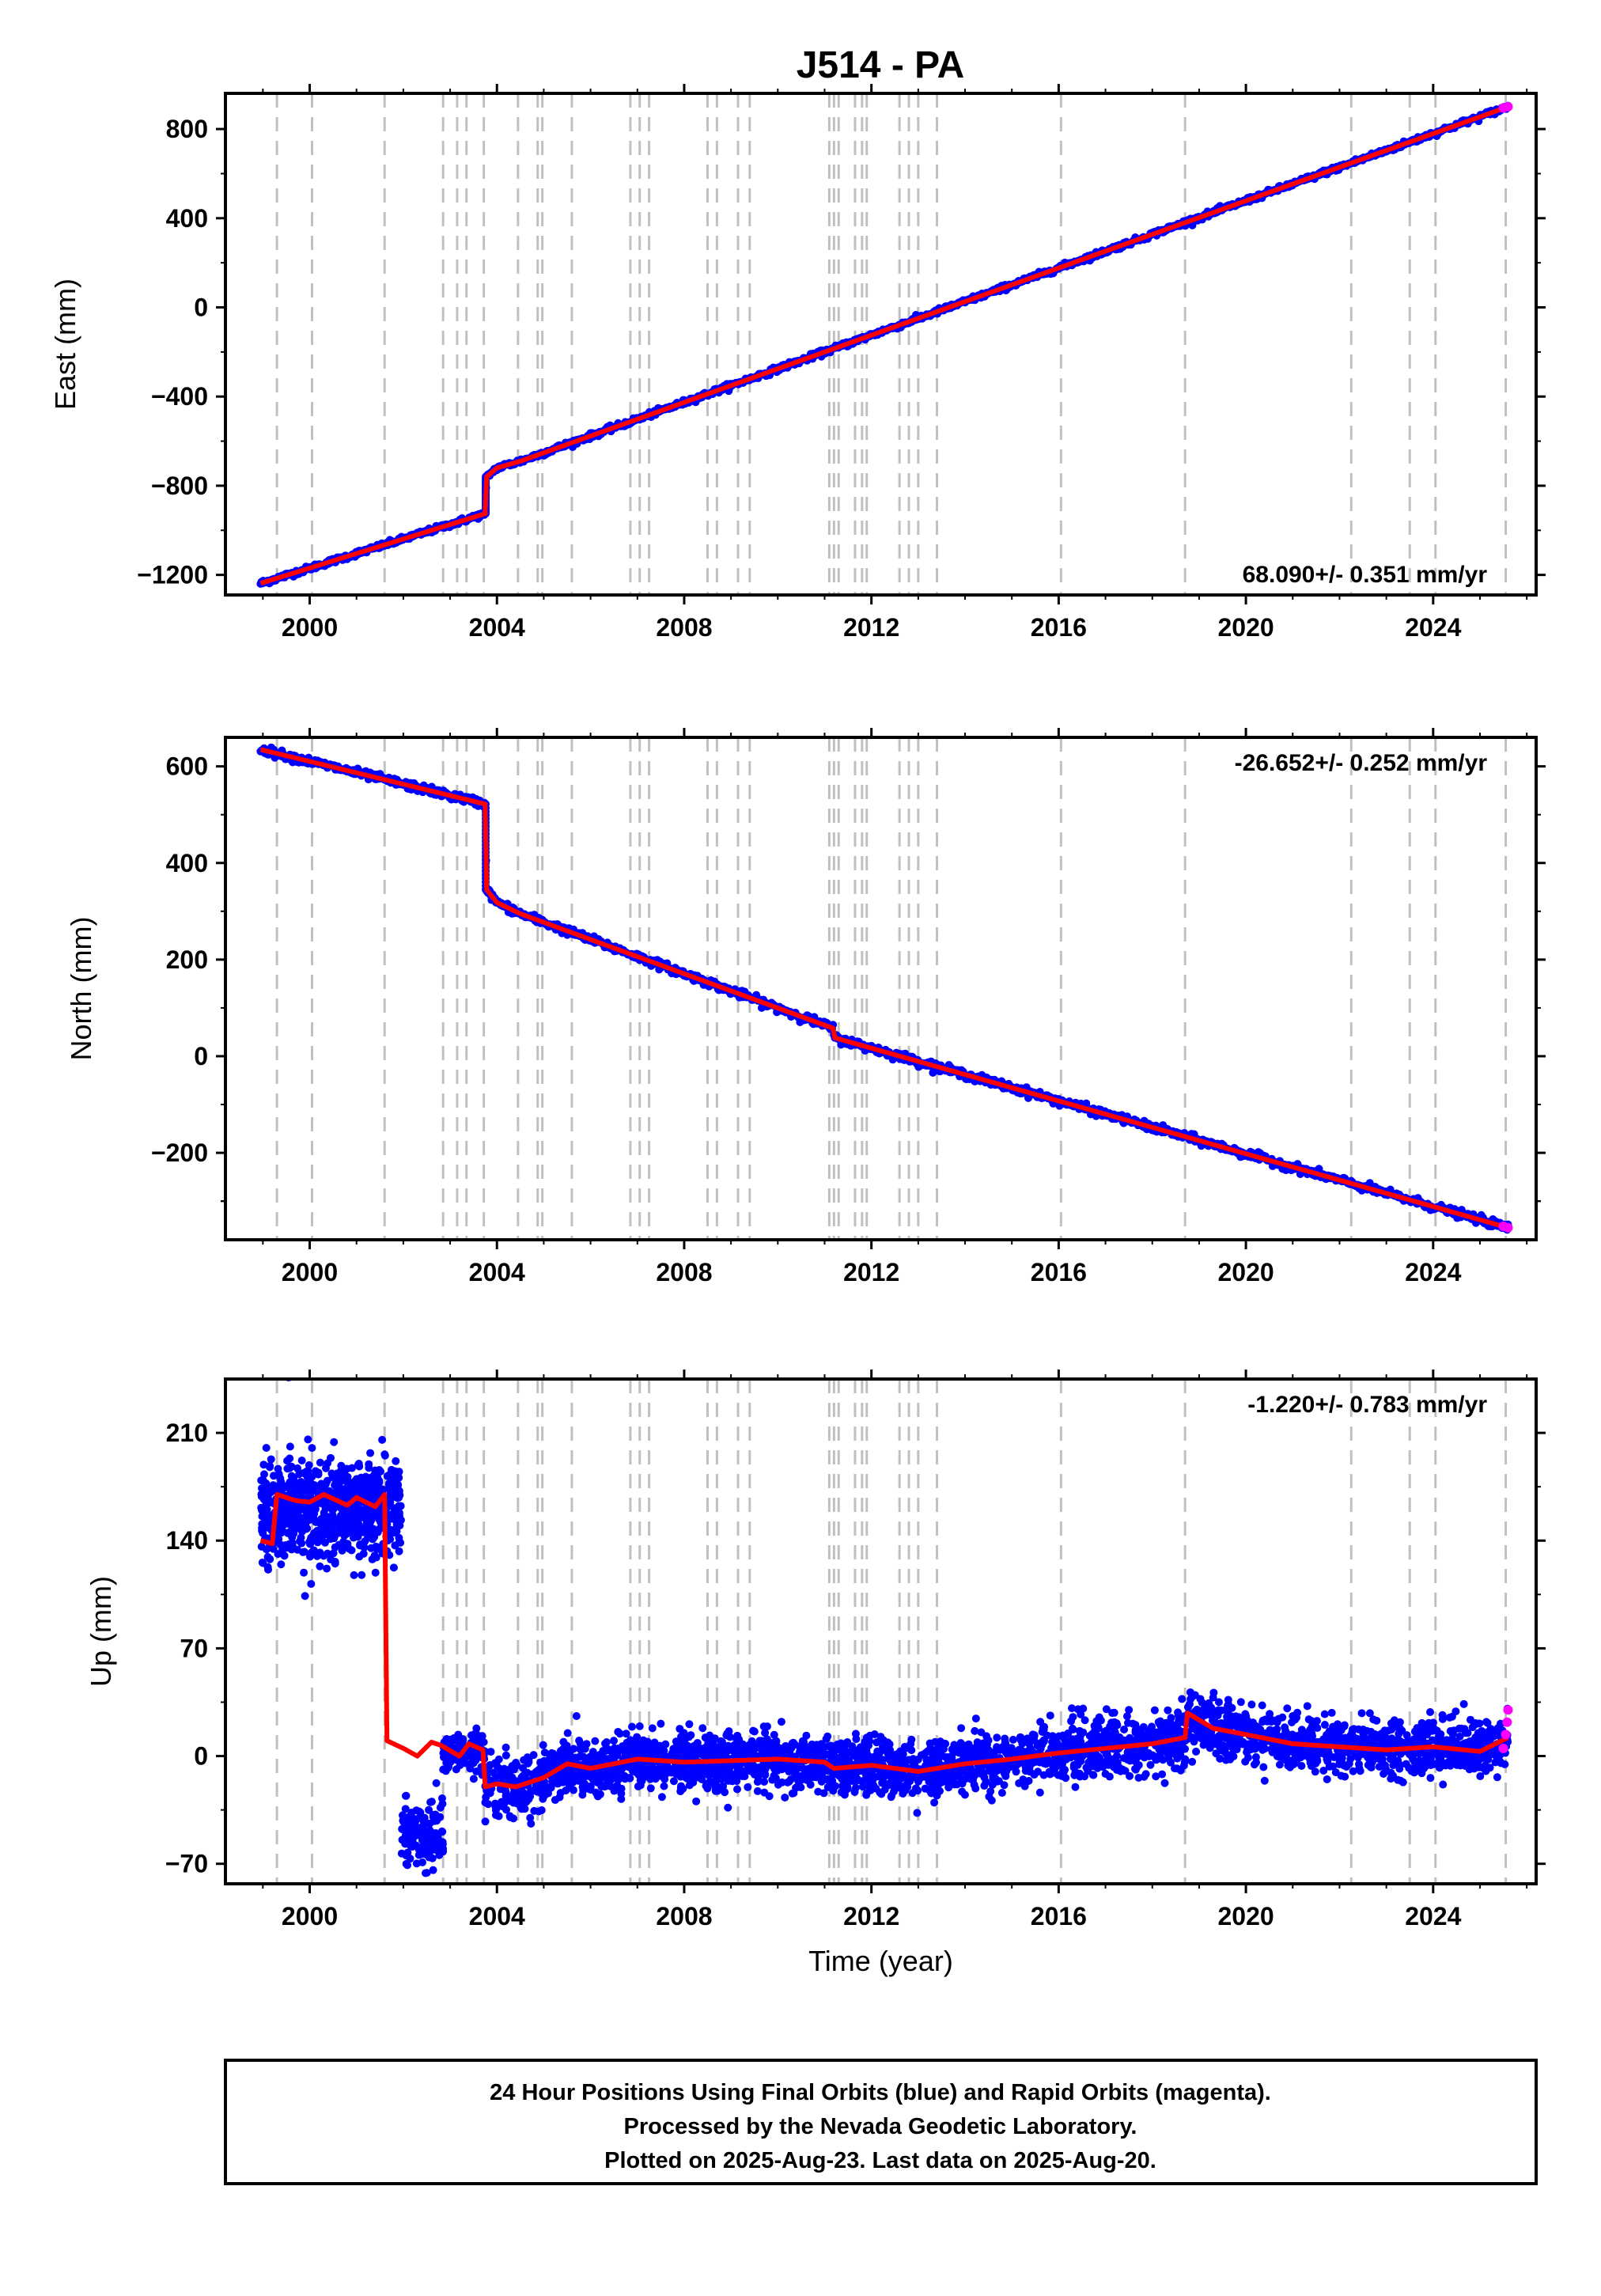 This screenshot has height=2296, width=1601. I want to click on east-rate-label: 68.090+/- 0.351 mm/yr, so click(1366, 575).